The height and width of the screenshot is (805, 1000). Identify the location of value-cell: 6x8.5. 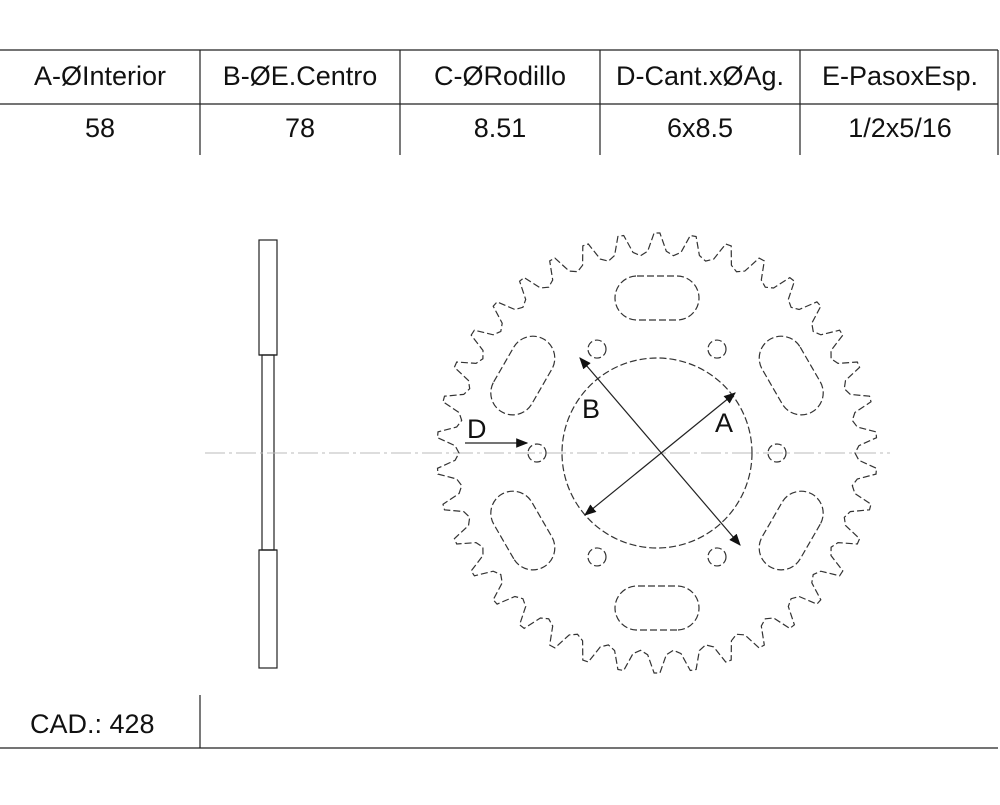
(700, 128).